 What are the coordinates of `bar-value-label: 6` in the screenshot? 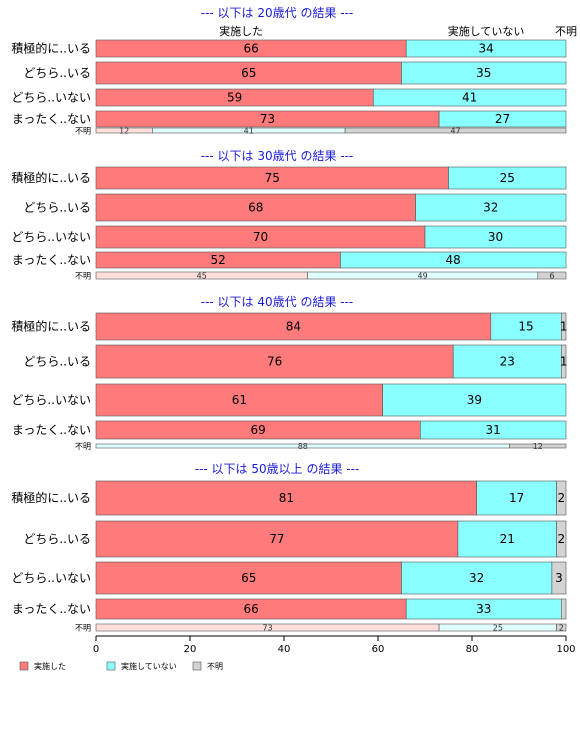 It's located at (551, 276).